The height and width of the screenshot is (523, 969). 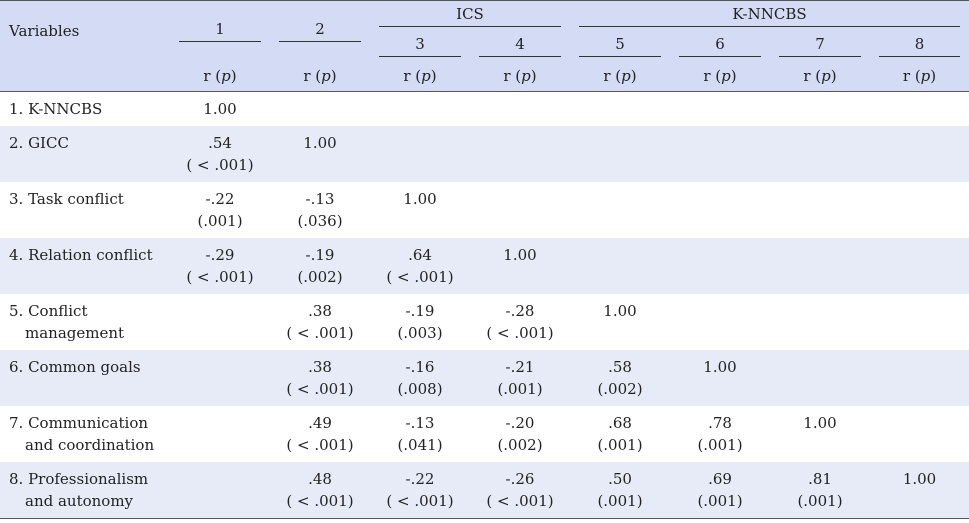 What do you see at coordinates (320, 311) in the screenshot?
I see `r-value: .38` at bounding box center [320, 311].